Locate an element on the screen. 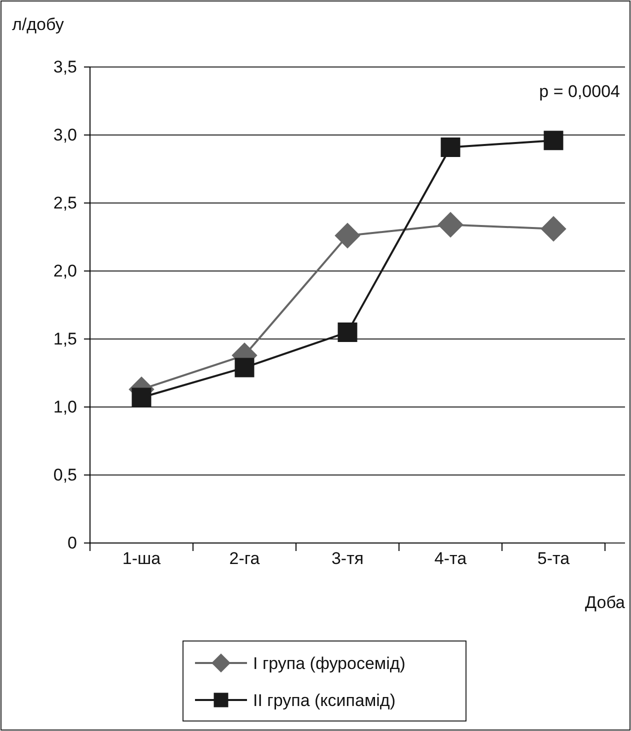 Image resolution: width=631 pixels, height=731 pixels. legend-label: I група (фуросемід) is located at coordinates (329, 663).